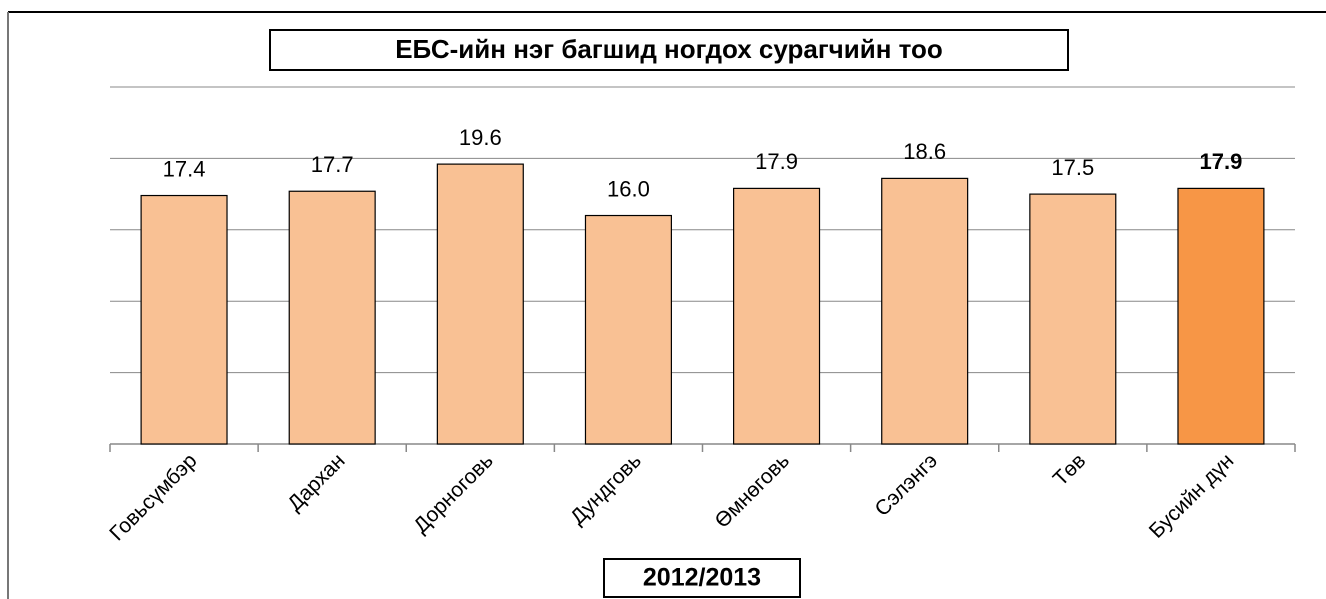 The image size is (1326, 599). I want to click on subtitle: 2012/2013, so click(702, 578).